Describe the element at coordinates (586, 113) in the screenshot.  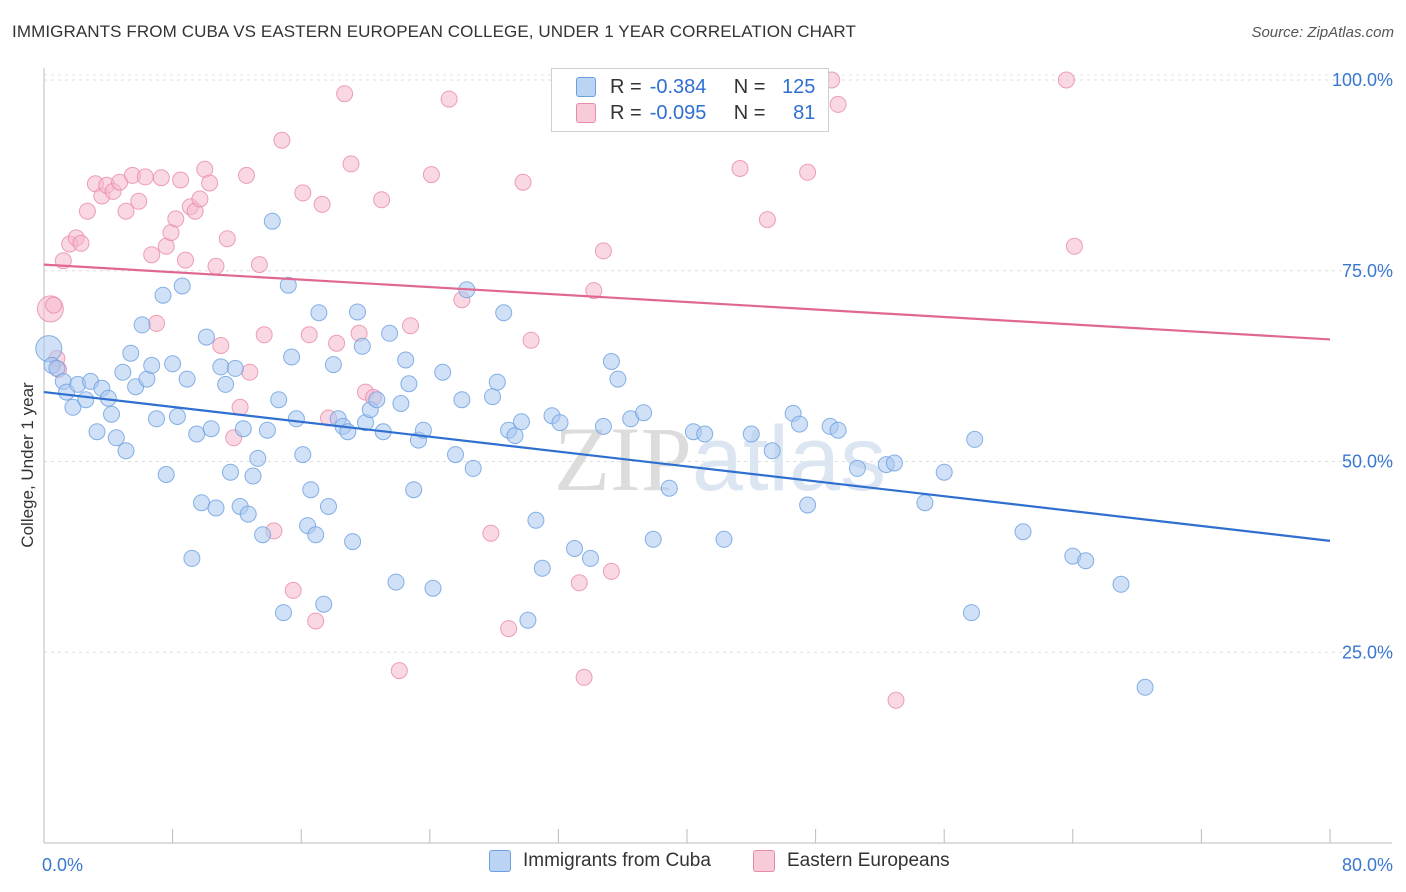
I see `legend-swatch-eastern` at that location.